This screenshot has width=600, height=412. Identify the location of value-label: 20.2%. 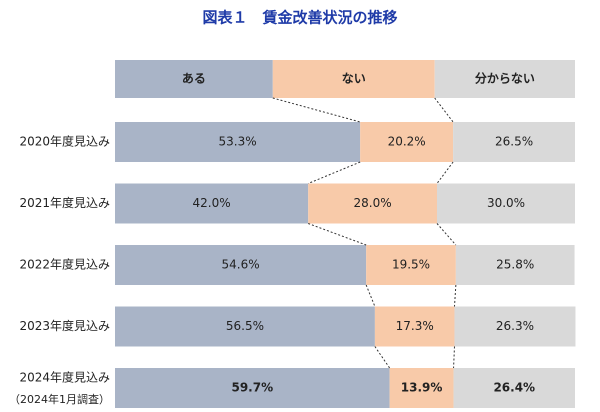
(407, 142).